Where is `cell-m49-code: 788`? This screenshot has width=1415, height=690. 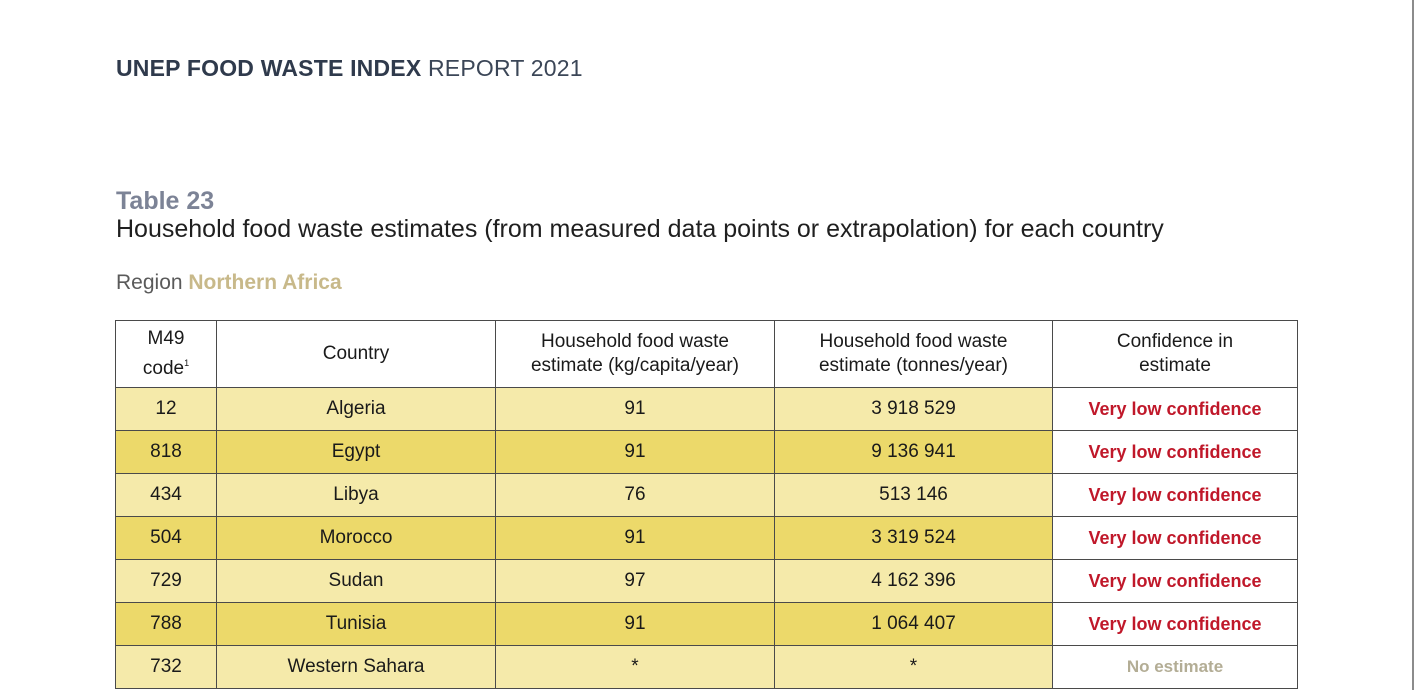
cell-m49-code: 788 is located at coordinates (166, 624).